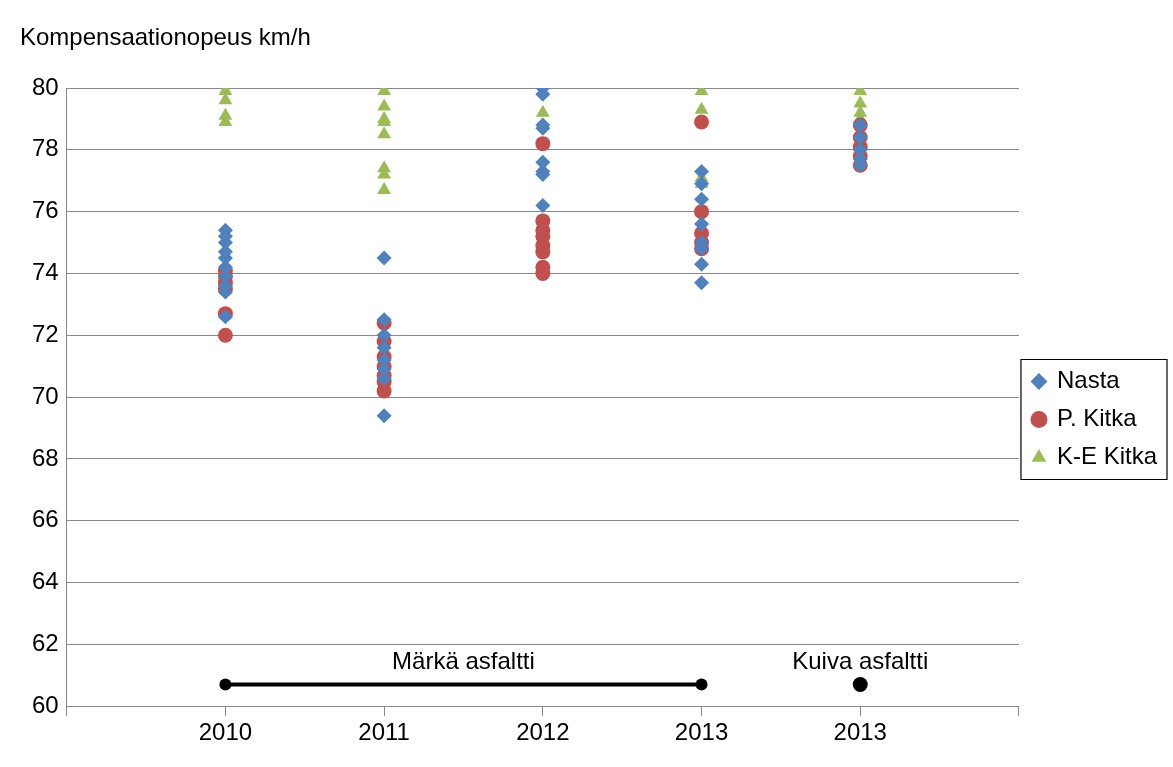 Image resolution: width=1173 pixels, height=767 pixels. What do you see at coordinates (384, 732) in the screenshot?
I see `x-tick-label: 2011` at bounding box center [384, 732].